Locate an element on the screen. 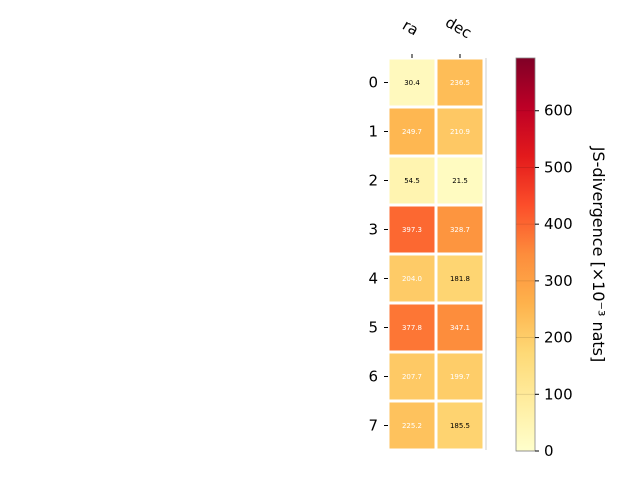  cell-value-label: 207.7 is located at coordinates (412, 377).